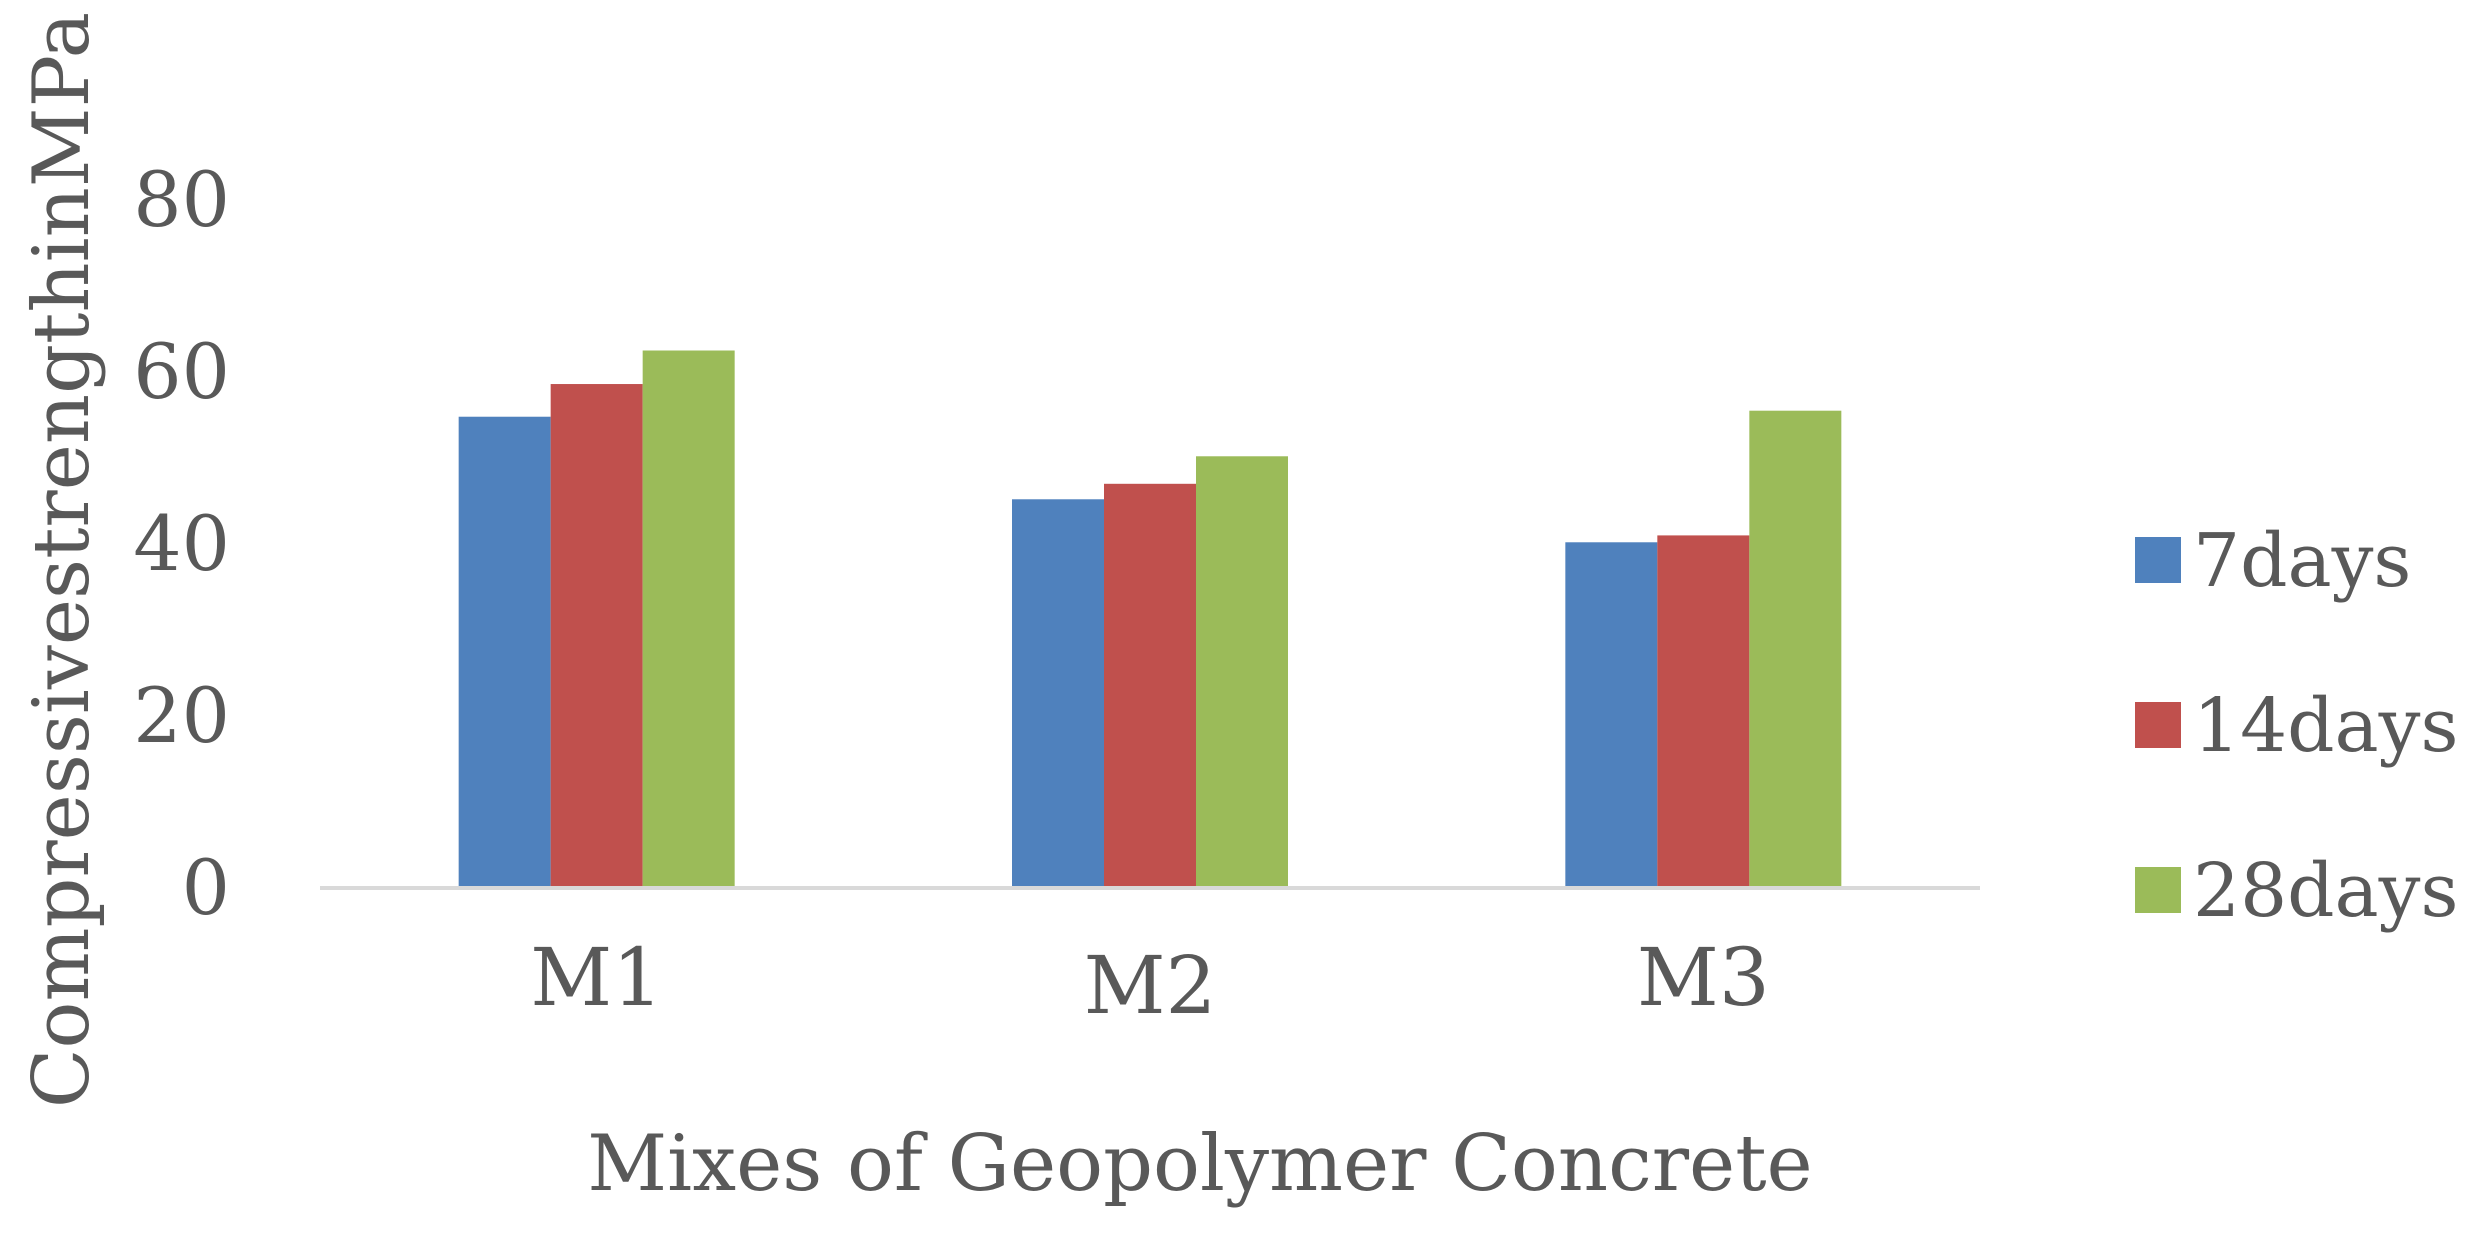  I want to click on bar-m1-28days, so click(688, 619).